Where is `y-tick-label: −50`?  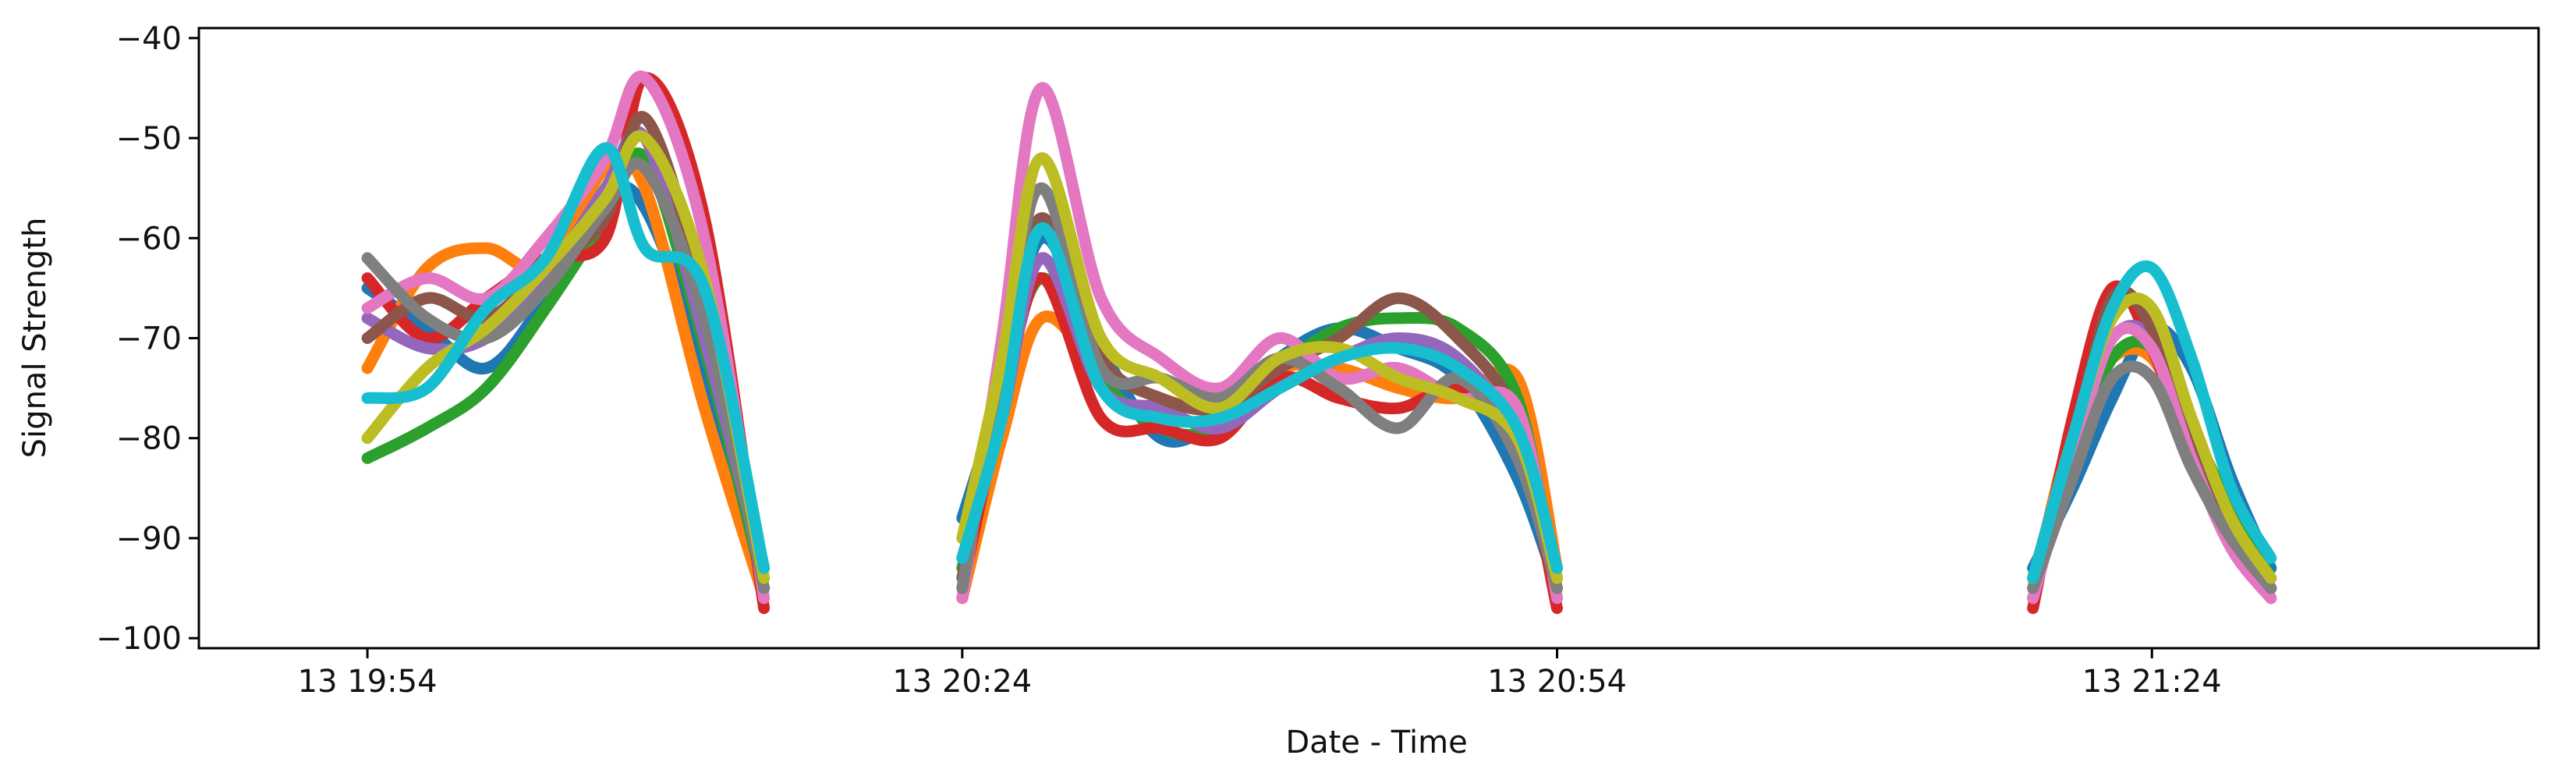
y-tick-label: −50 is located at coordinates (149, 139).